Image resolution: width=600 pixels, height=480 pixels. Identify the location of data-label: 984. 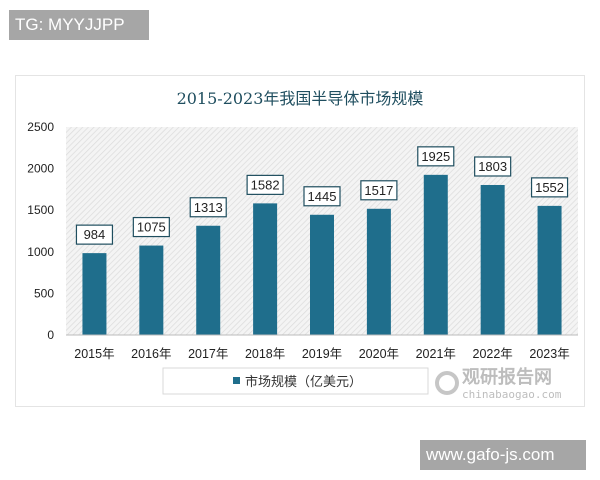
(95, 234).